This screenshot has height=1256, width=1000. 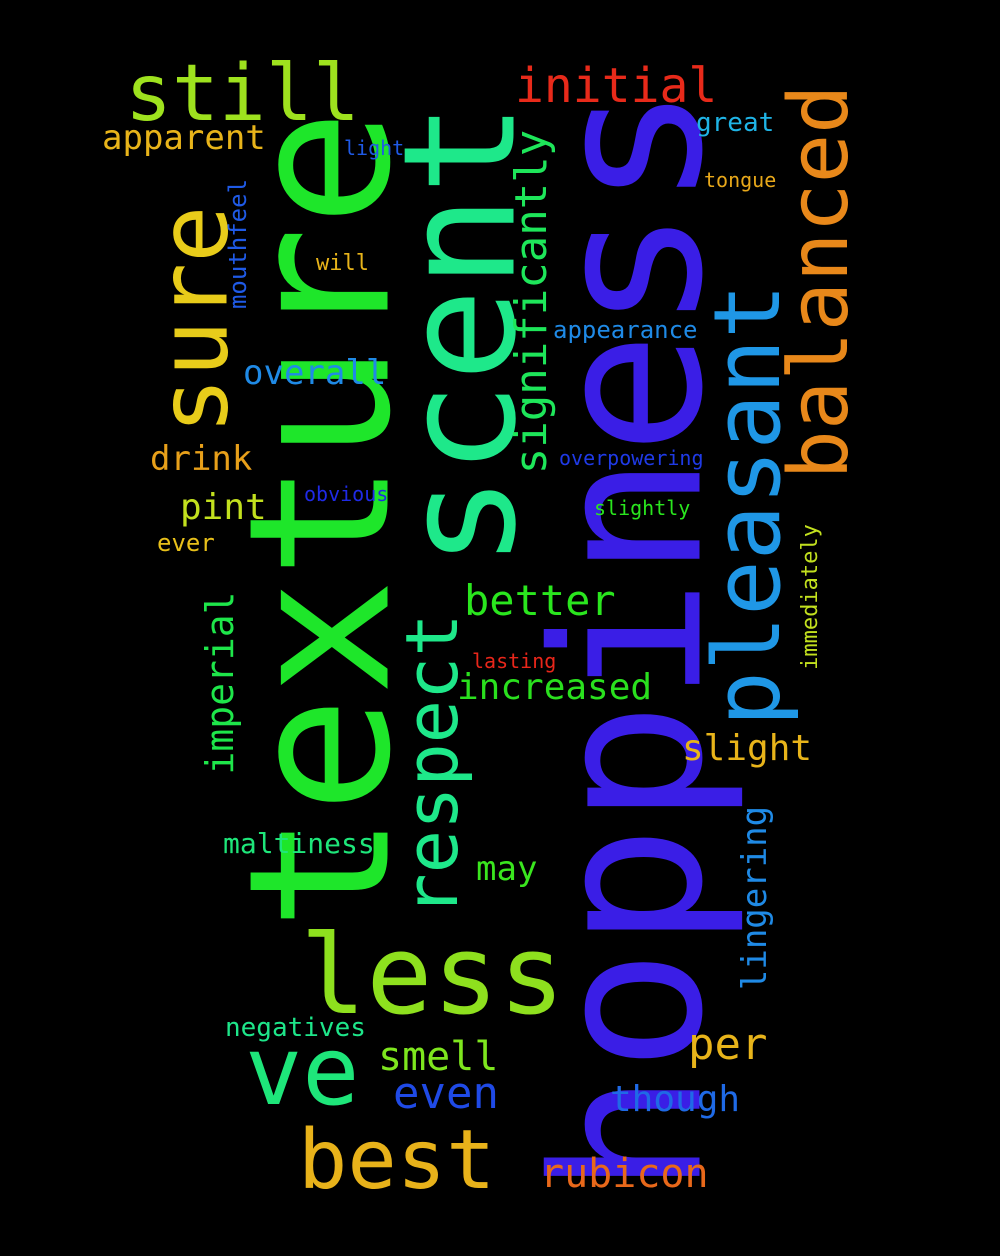 What do you see at coordinates (514, 661) in the screenshot?
I see `word-lasting: lasting` at bounding box center [514, 661].